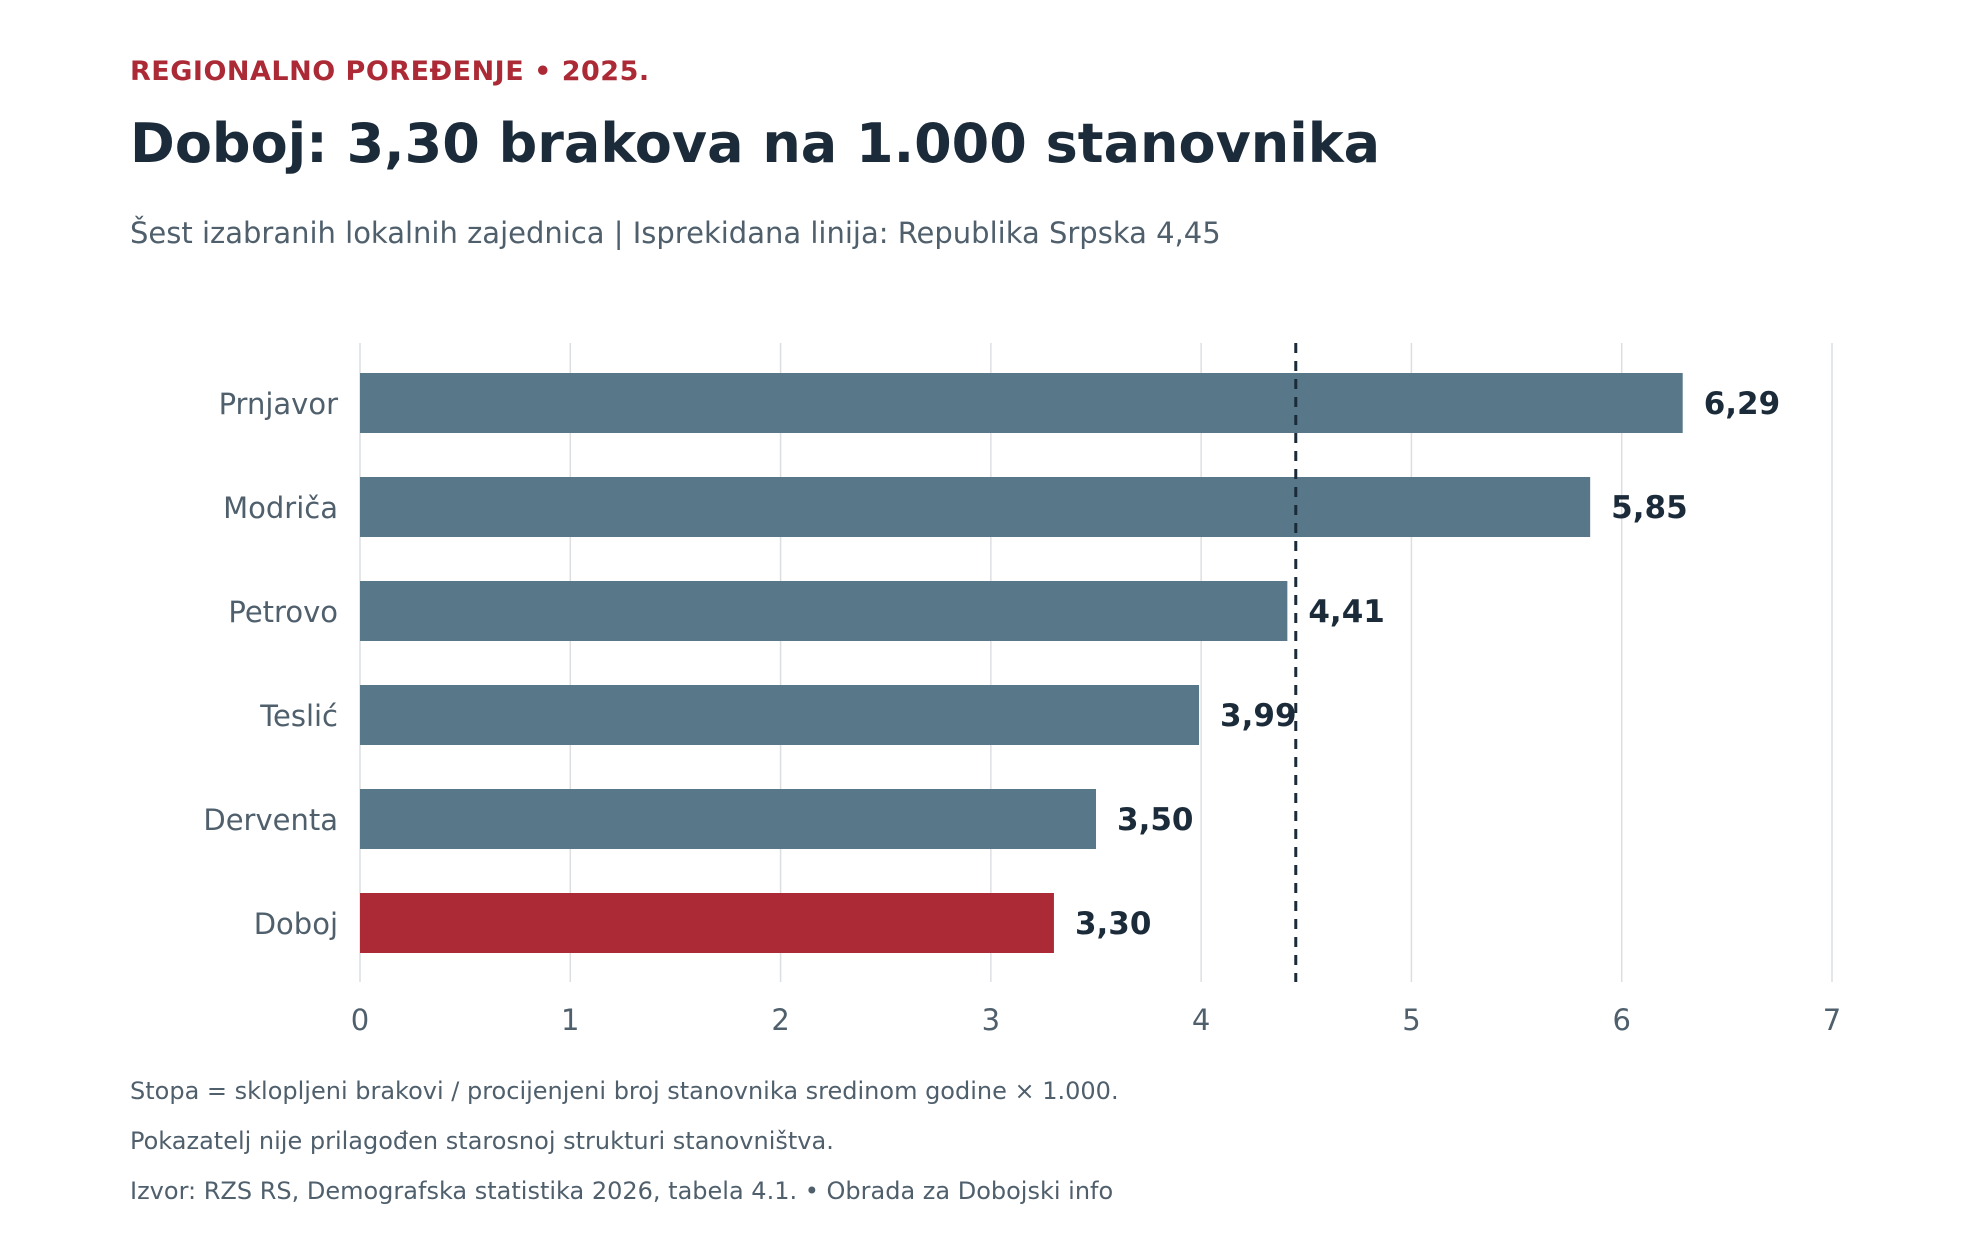 This screenshot has width=1980, height=1260. What do you see at coordinates (279, 404) in the screenshot?
I see `category-label: Prnjavor` at bounding box center [279, 404].